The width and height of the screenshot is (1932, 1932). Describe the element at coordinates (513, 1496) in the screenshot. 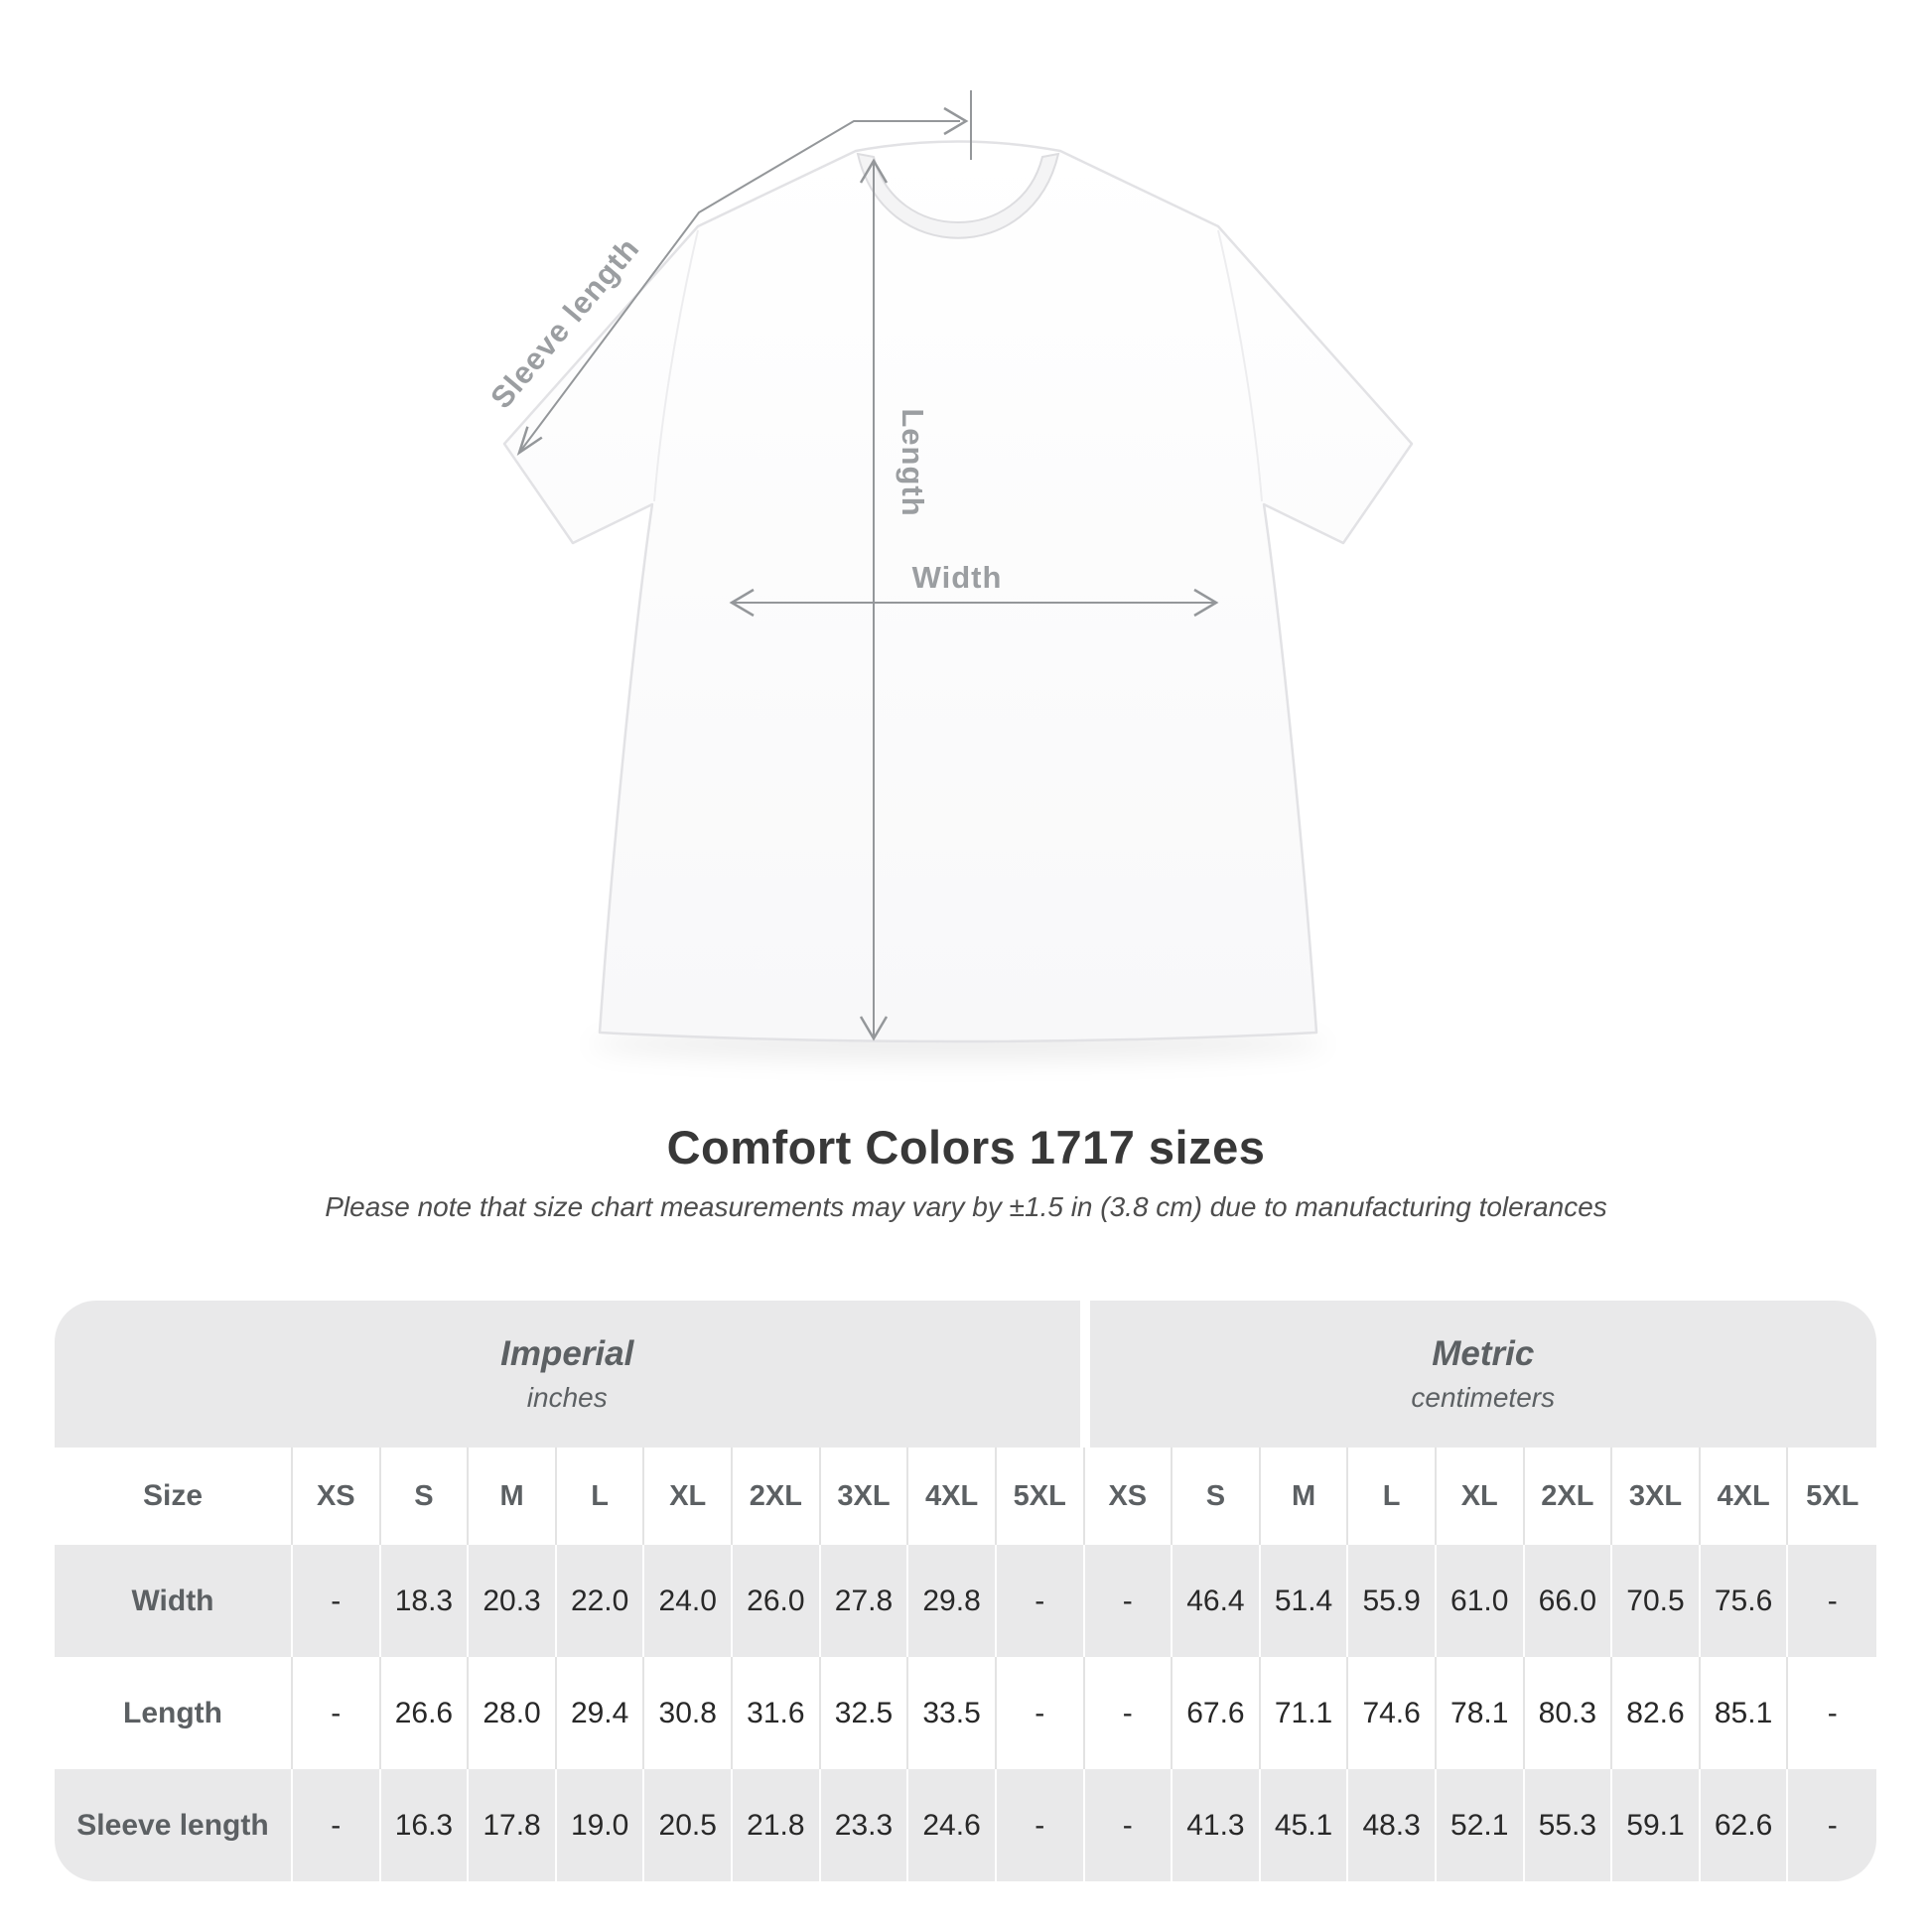

I see `size-header-imperial-m: M` at that location.